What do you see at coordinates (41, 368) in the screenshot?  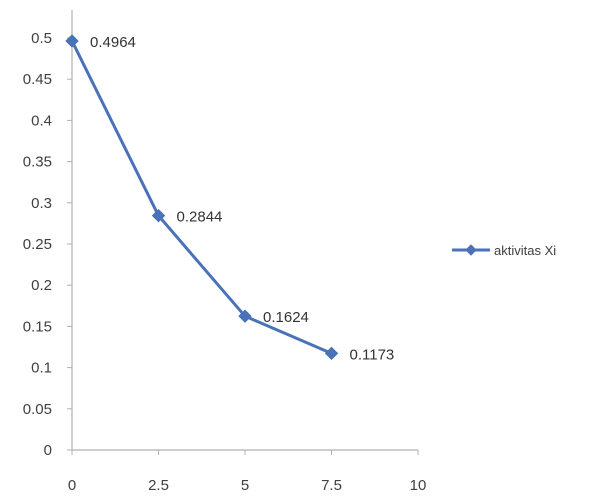 I see `y-tick-label: 0.1` at bounding box center [41, 368].